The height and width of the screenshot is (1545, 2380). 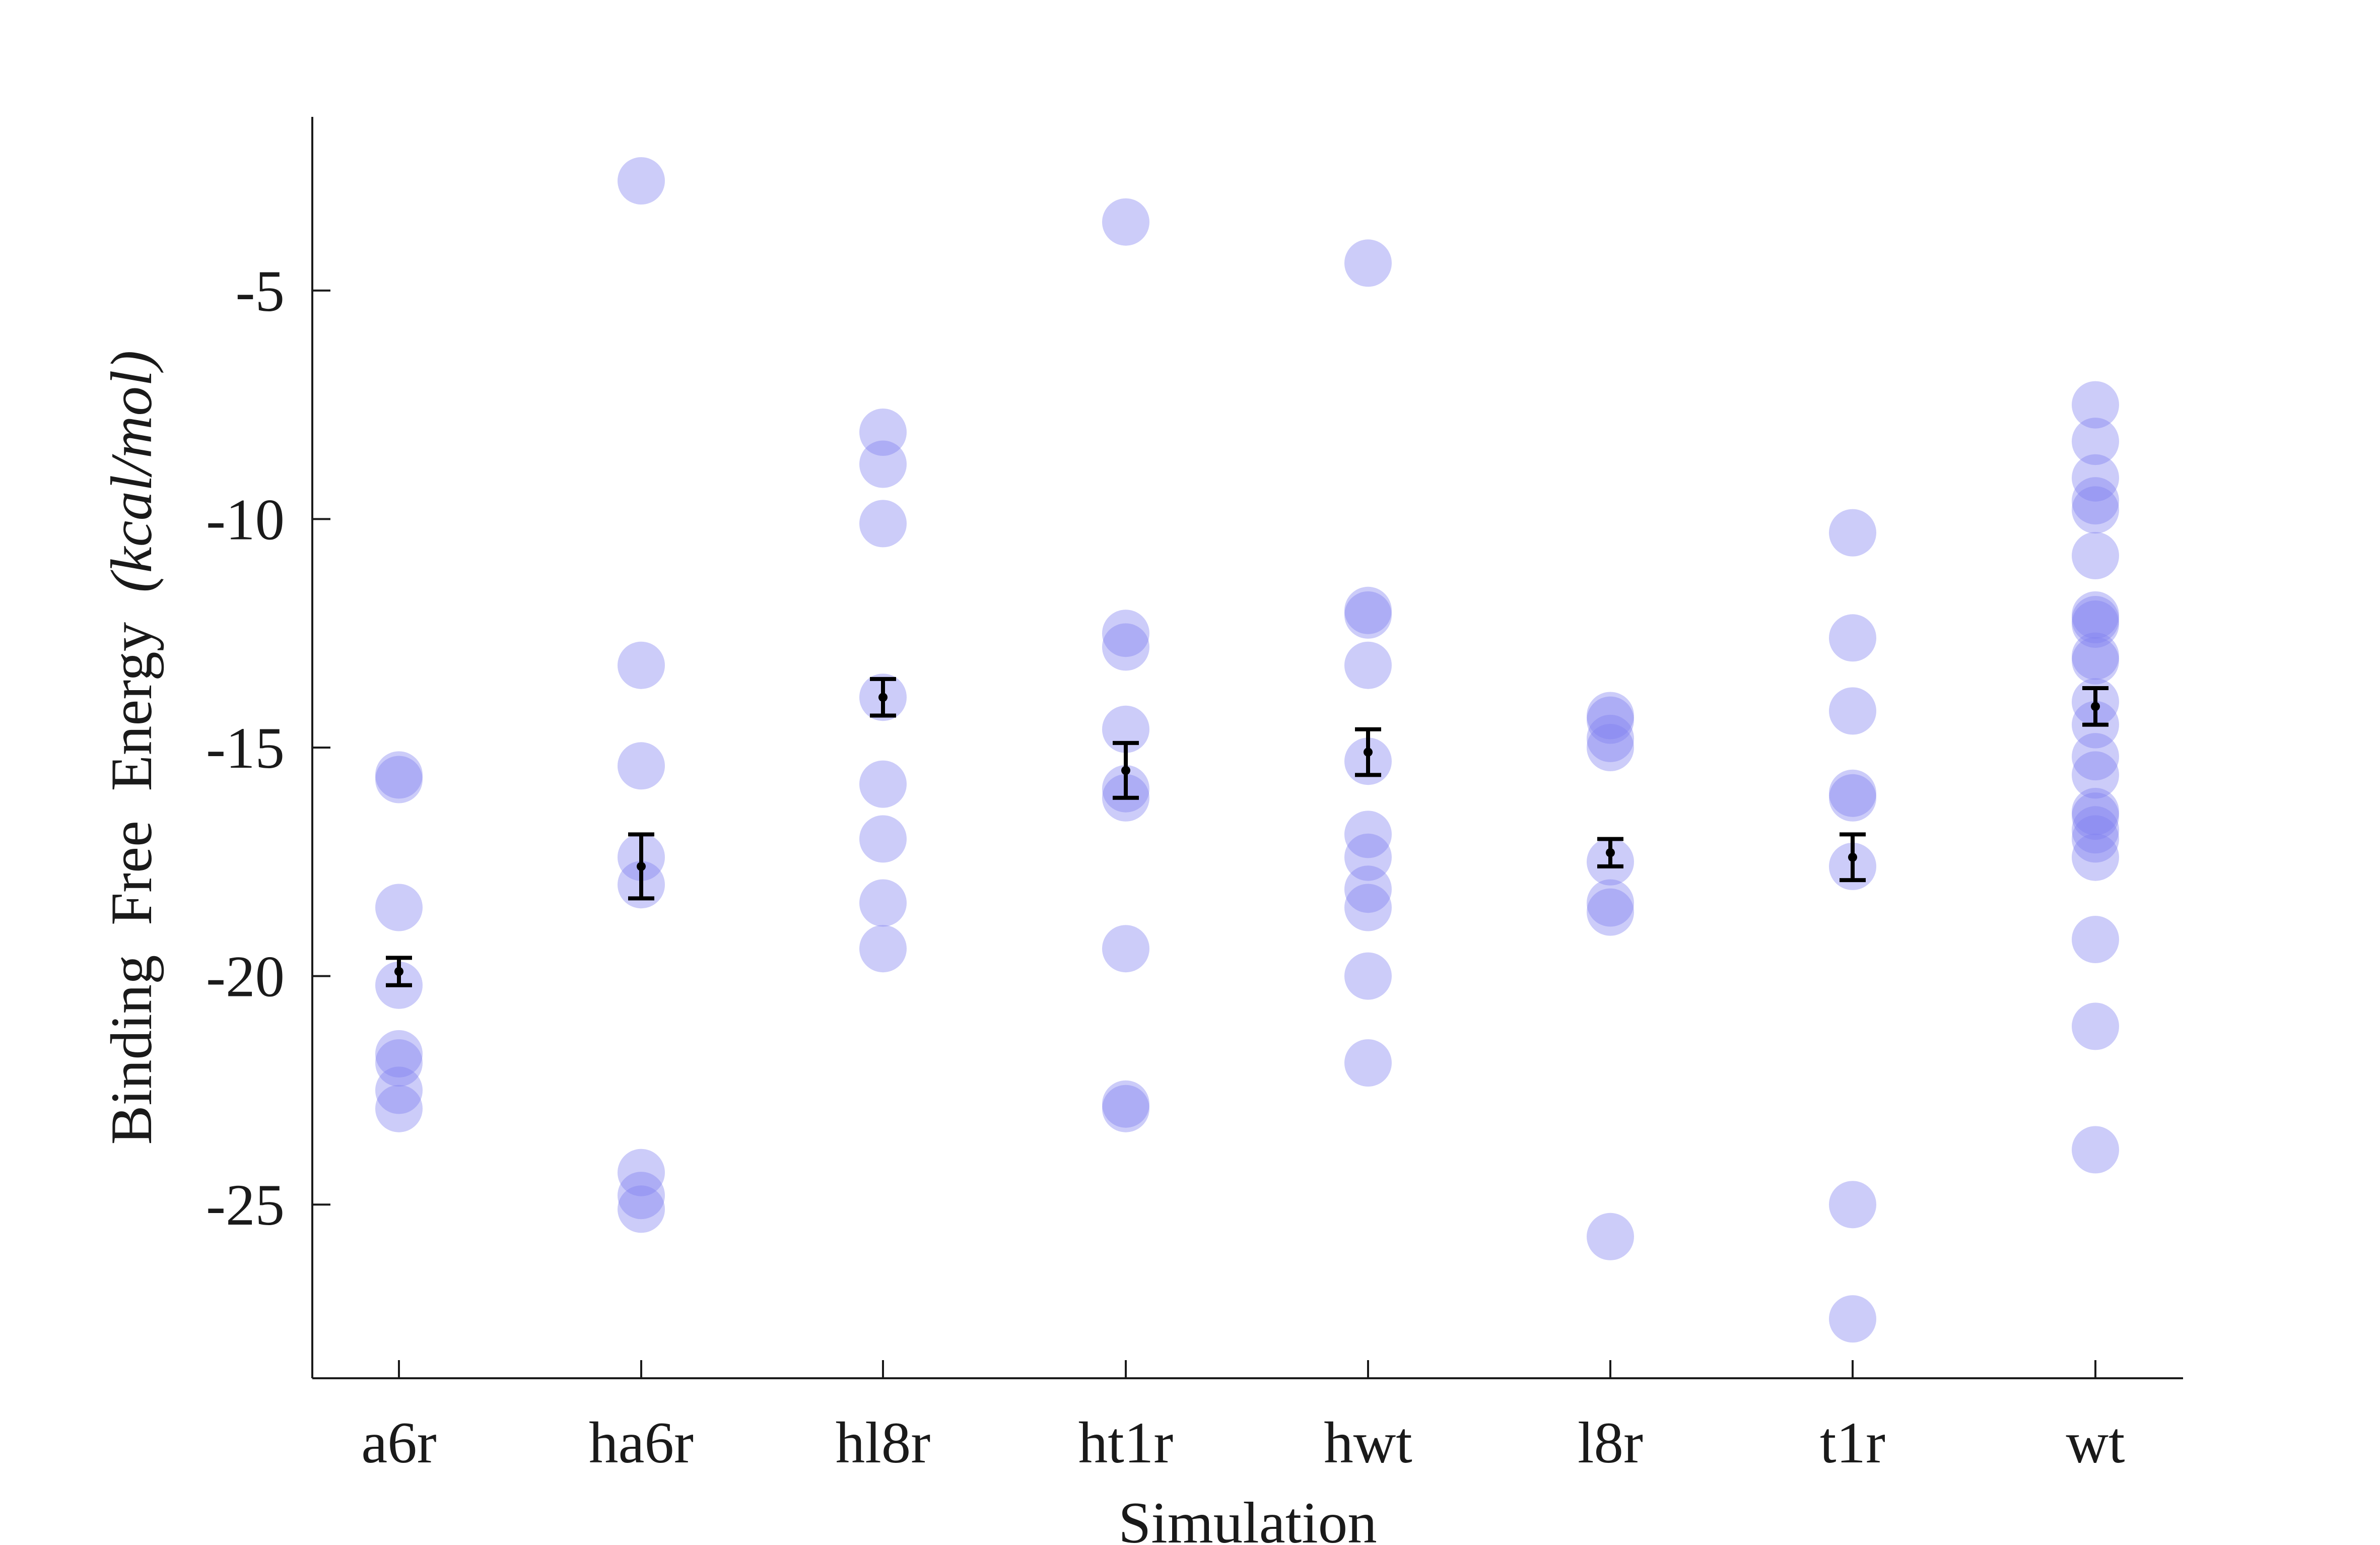 I want to click on y-axis-label: Binding Free Energy (kcal/mol), so click(x=131, y=748).